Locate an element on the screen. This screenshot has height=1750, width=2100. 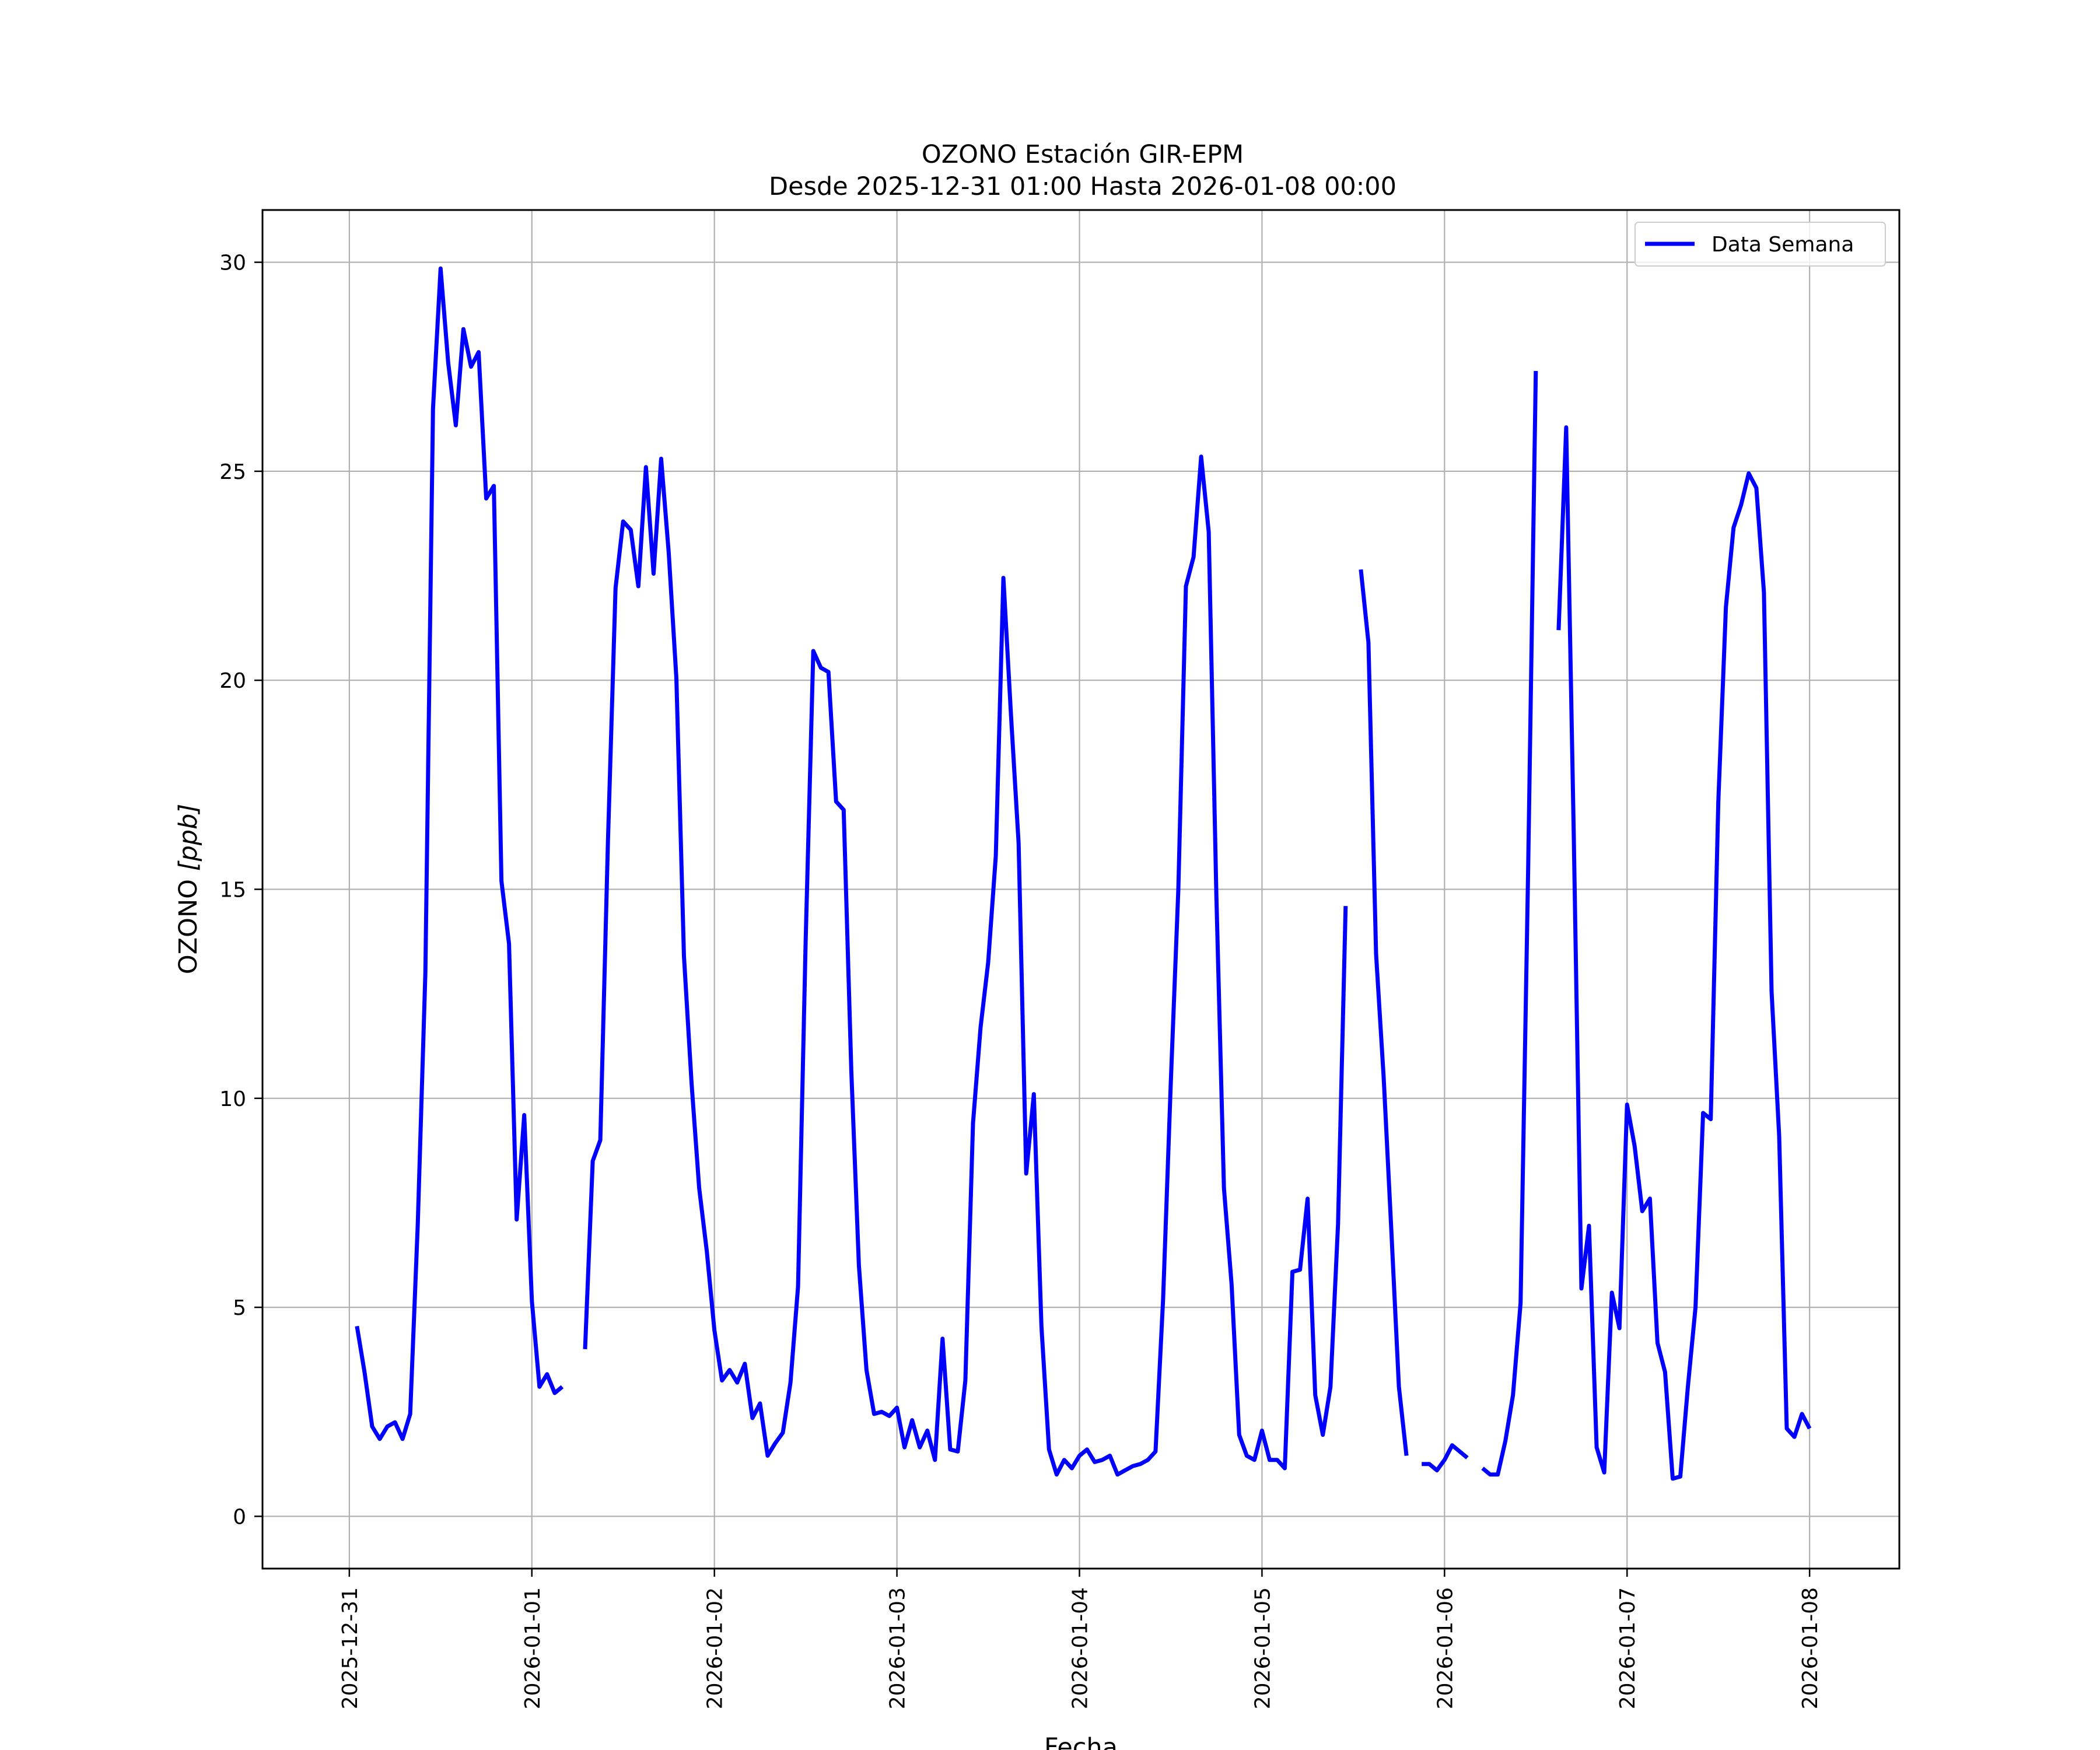
y-tick-label: 10 is located at coordinates (232, 1099).